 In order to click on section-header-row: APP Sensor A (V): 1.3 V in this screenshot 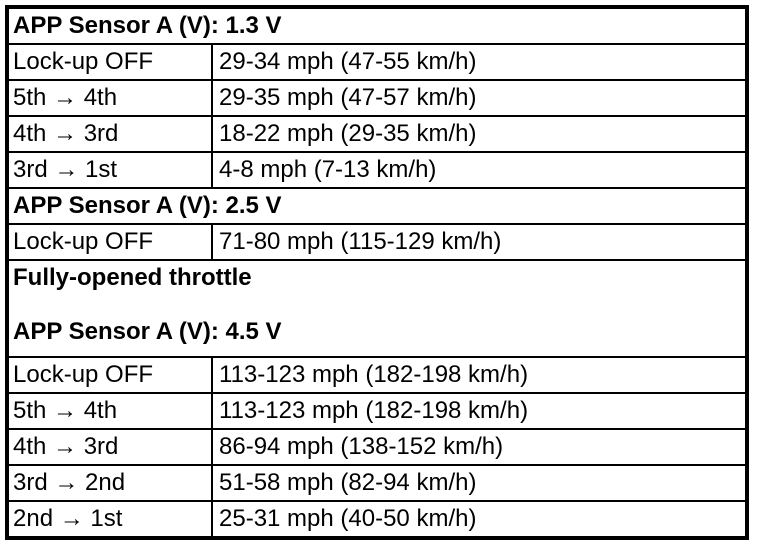, I will do `click(377, 25)`.